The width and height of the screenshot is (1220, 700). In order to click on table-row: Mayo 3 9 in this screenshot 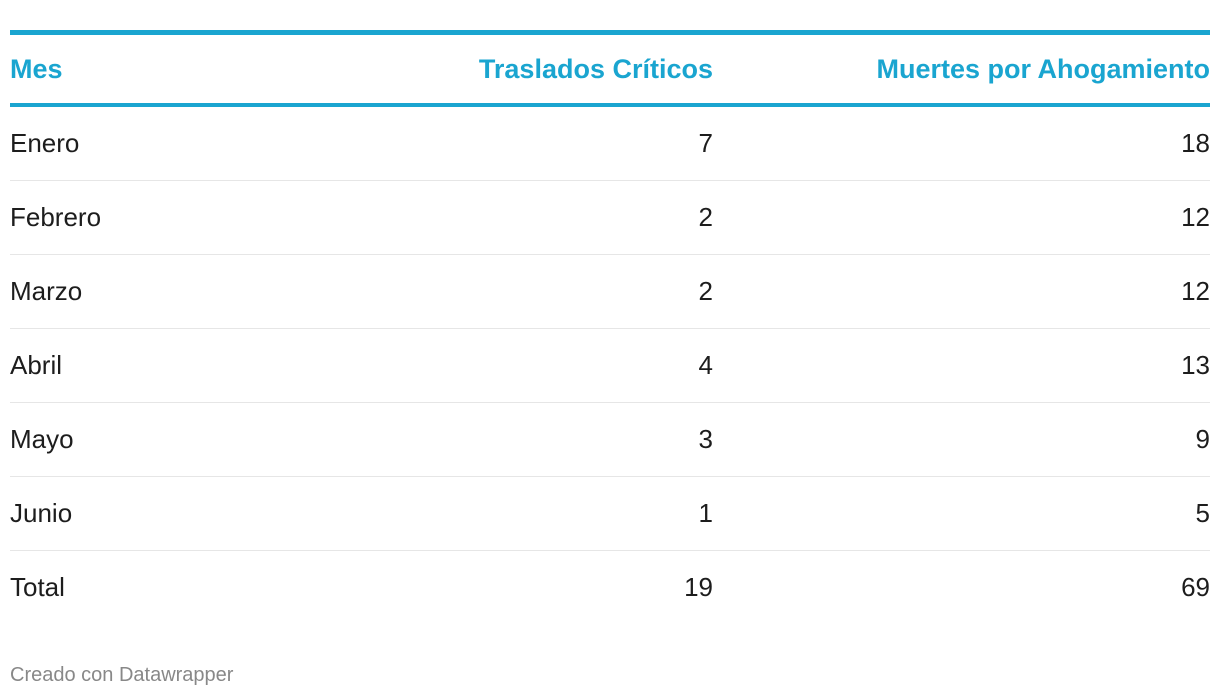, I will do `click(610, 440)`.